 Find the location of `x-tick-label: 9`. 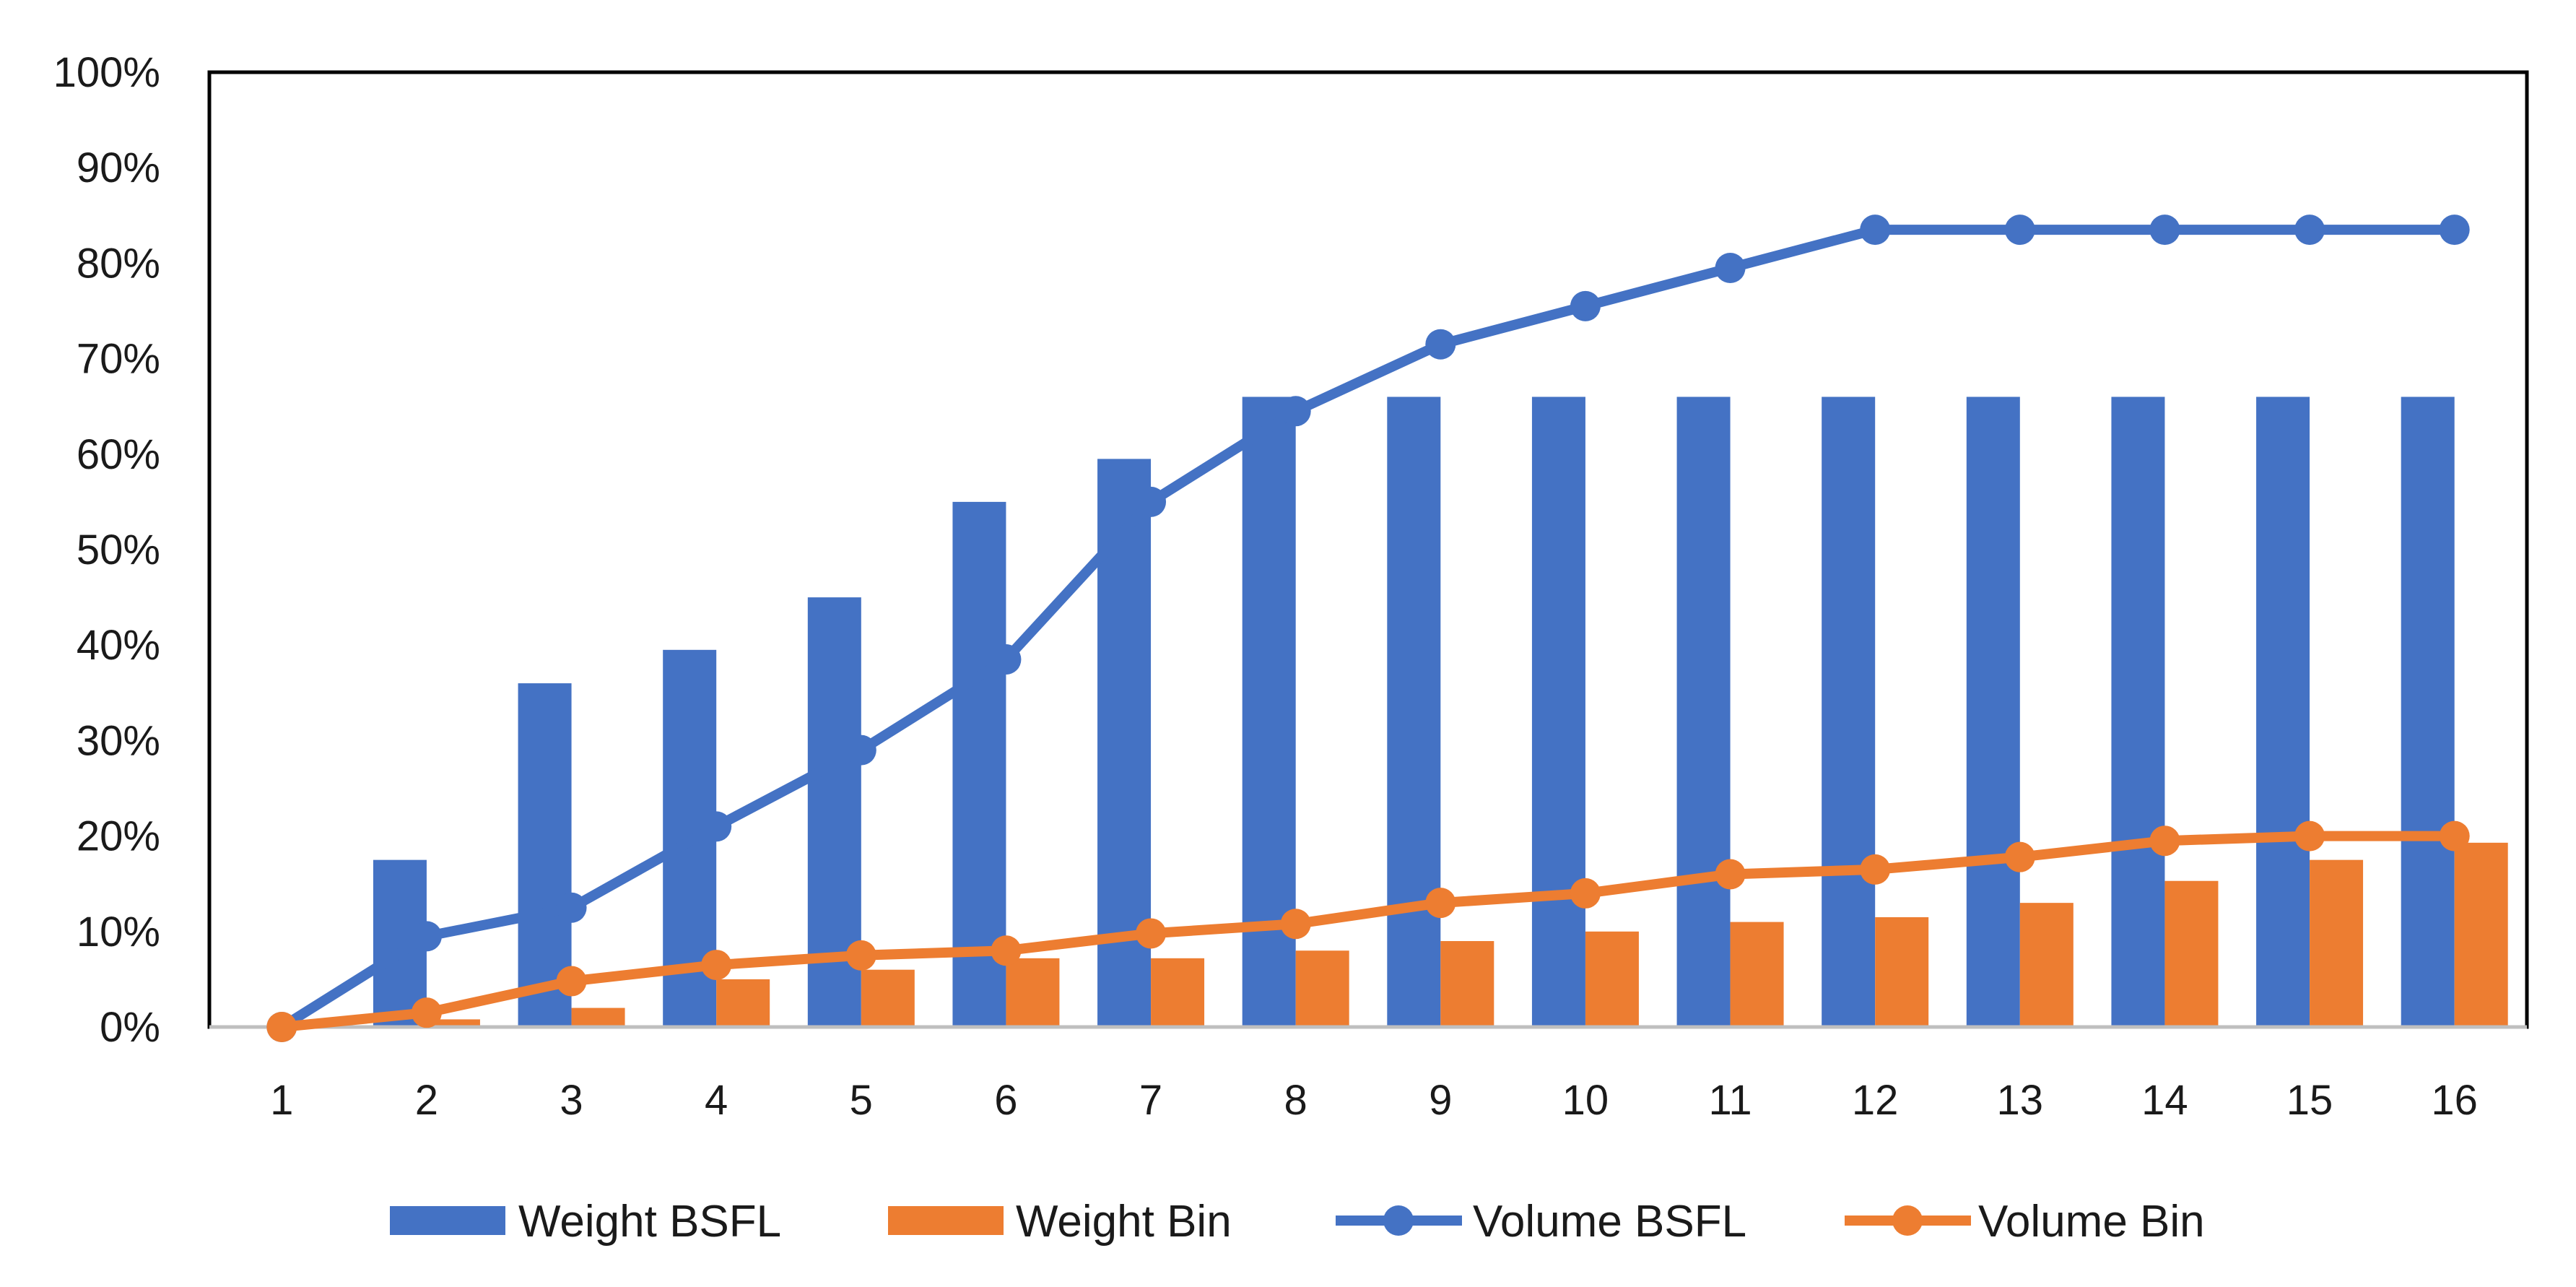

x-tick-label: 9 is located at coordinates (1440, 1100).